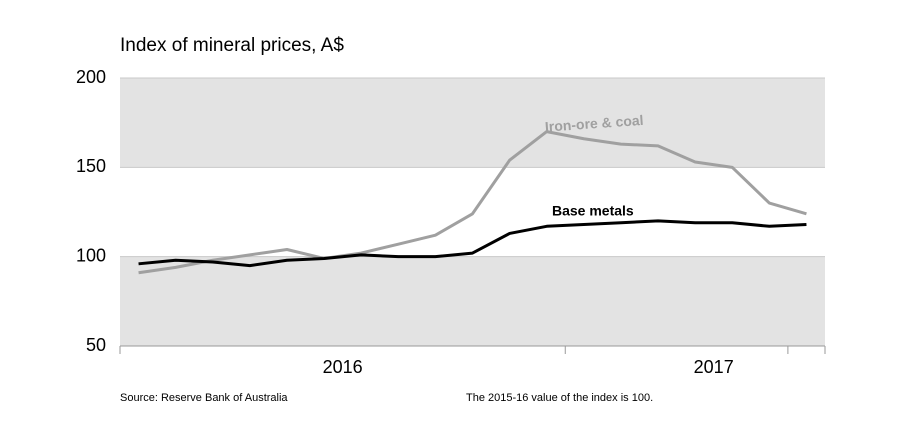 This screenshot has height=433, width=900. Describe the element at coordinates (593, 211) in the screenshot. I see `series-label: Base metals` at that location.